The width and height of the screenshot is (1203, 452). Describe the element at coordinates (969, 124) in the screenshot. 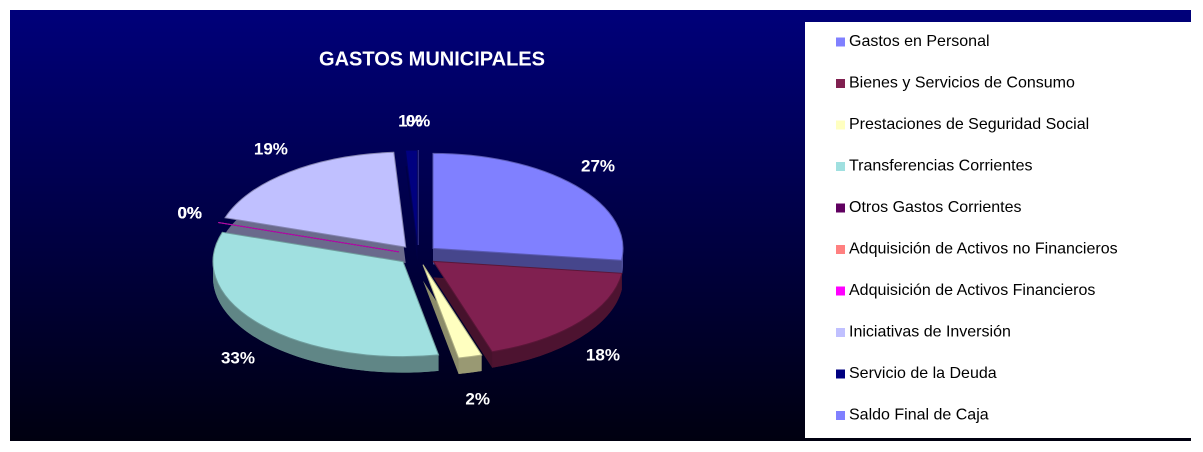

I see `legend-label: Prestaciones de Seguridad Social` at that location.